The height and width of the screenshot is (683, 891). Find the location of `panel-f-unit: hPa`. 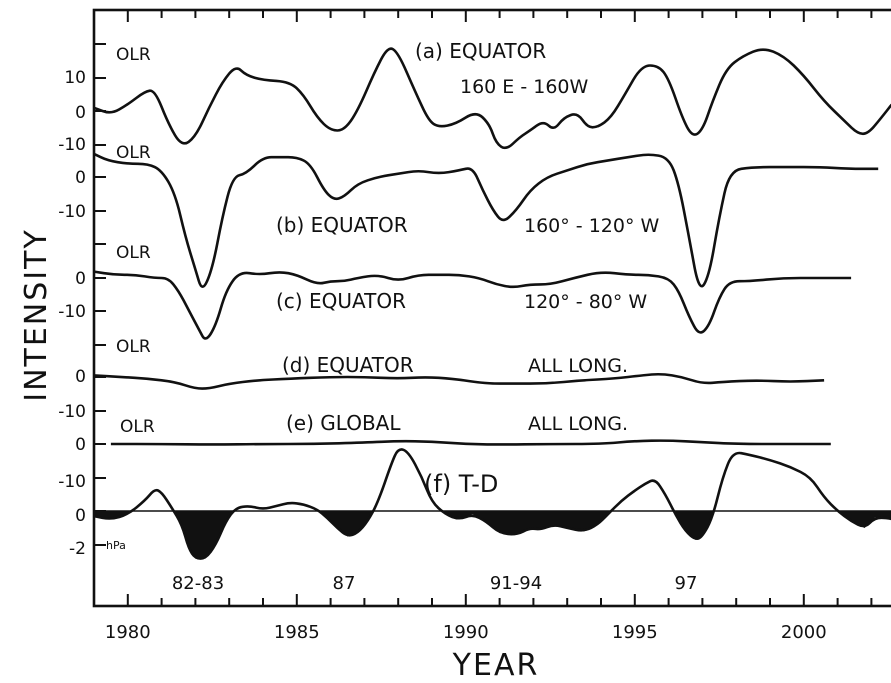

panel-f-unit: hPa is located at coordinates (116, 545).